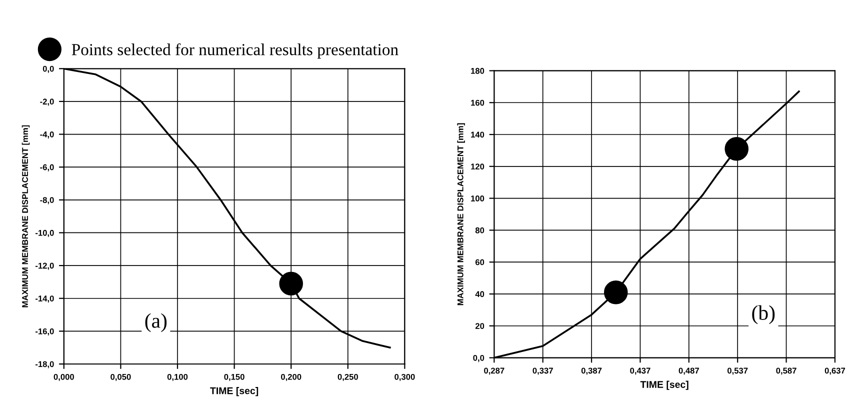 The height and width of the screenshot is (416, 852). What do you see at coordinates (479, 262) in the screenshot?
I see `y-tick-label: 60` at bounding box center [479, 262].